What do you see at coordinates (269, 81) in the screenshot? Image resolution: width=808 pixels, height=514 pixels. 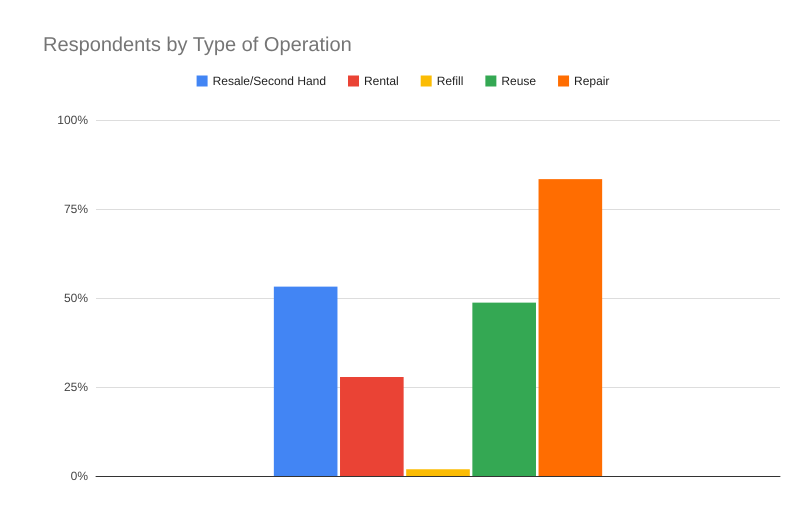 I see `legend-label: Resale/Second Hand` at bounding box center [269, 81].